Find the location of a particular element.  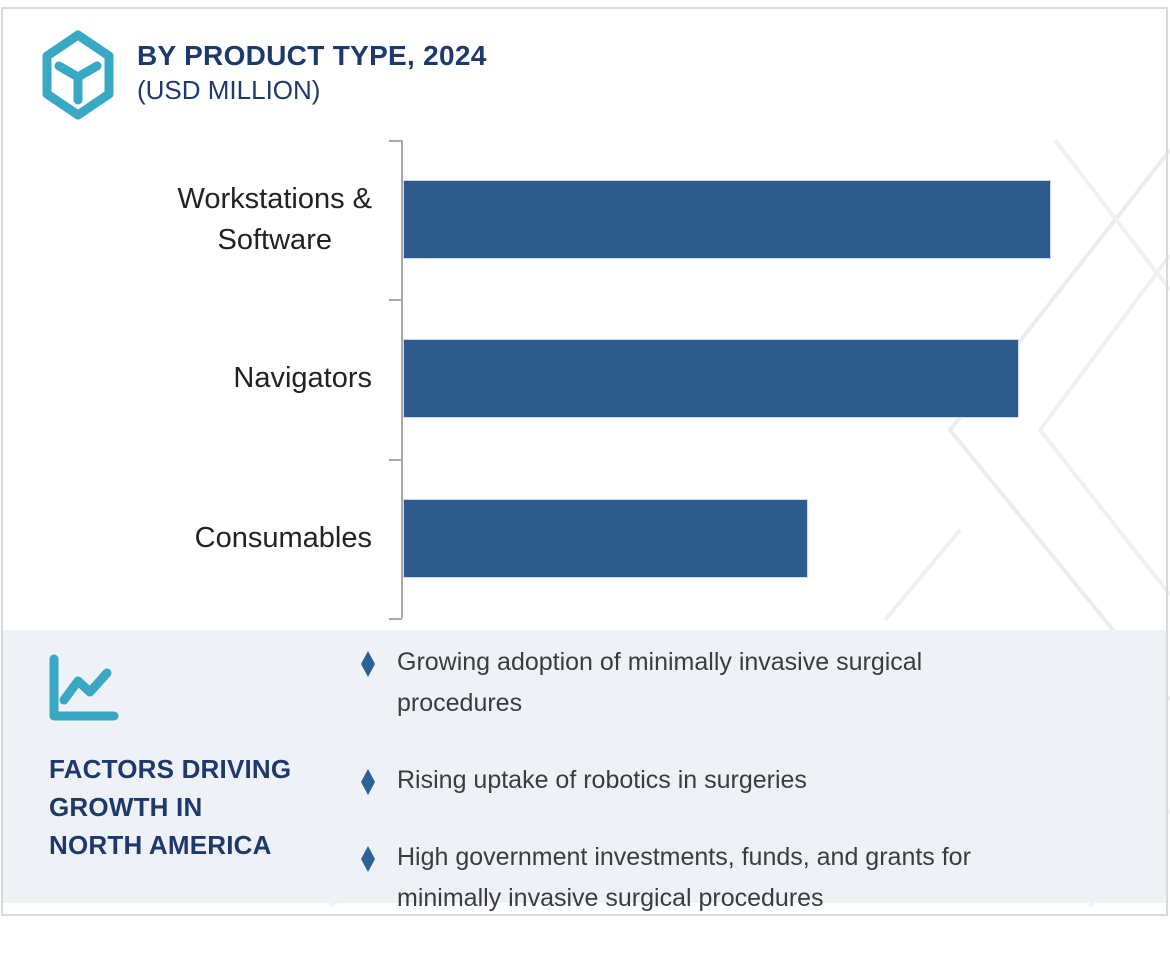

factors-title: FACTORS DRIVING GROWTH IN NORTH AMERICA is located at coordinates (170, 807).